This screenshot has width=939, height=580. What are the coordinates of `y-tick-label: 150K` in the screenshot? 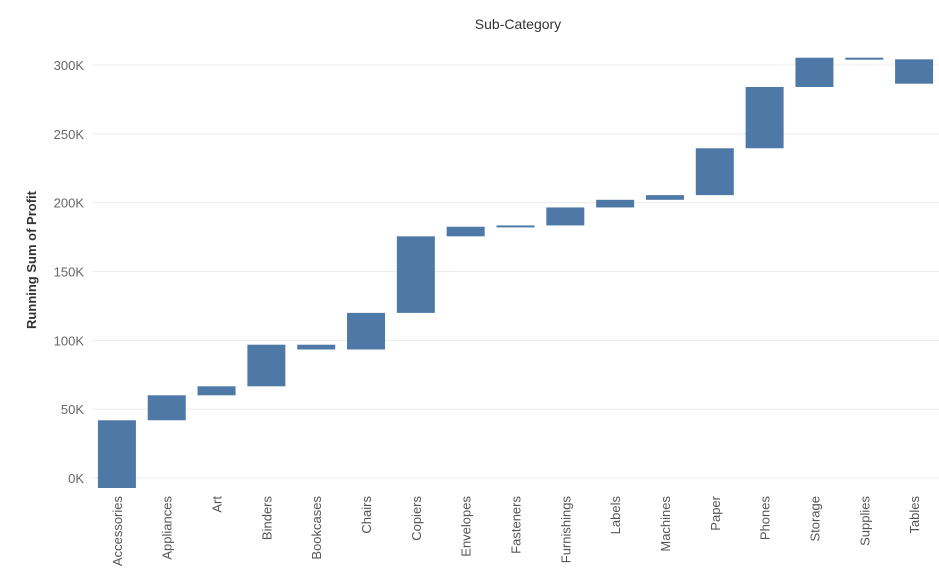 It's located at (69, 272).